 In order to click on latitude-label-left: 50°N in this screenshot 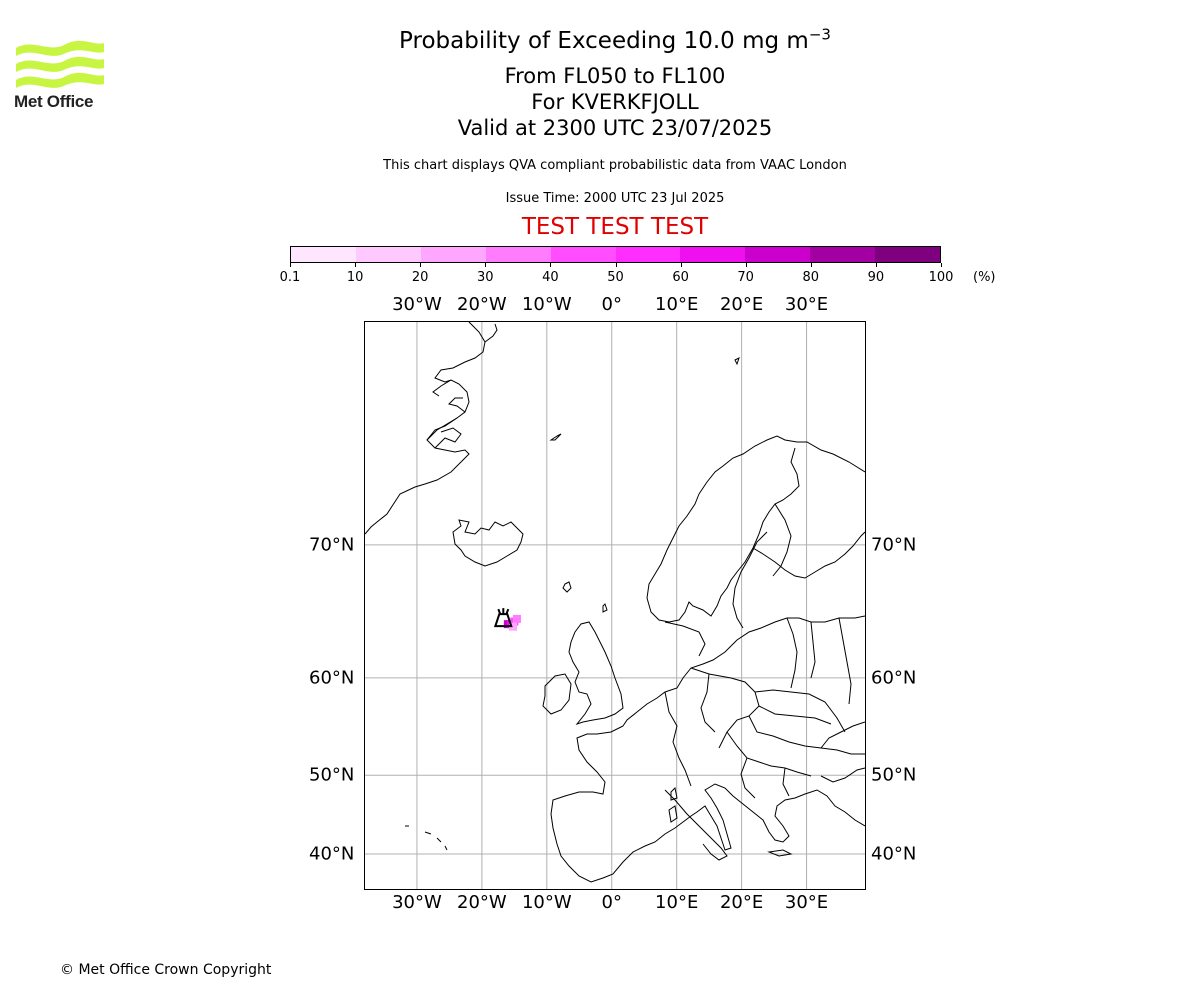, I will do `click(332, 775)`.